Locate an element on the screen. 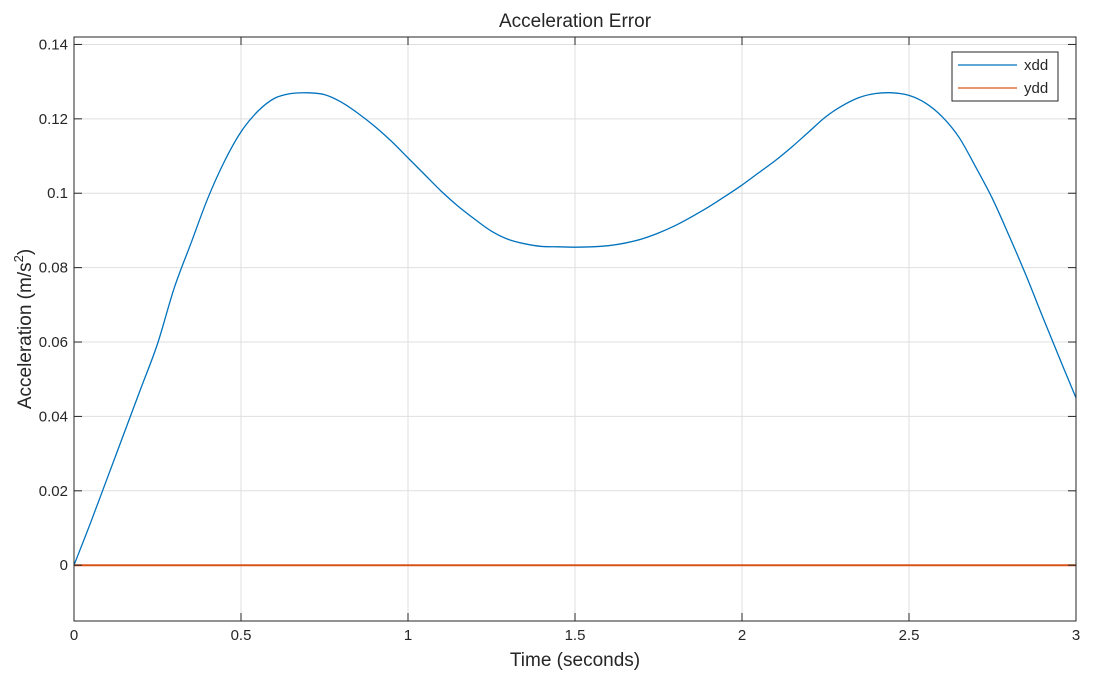 The image size is (1099, 679). y-axis-label-main: Acceleration (m/s is located at coordinates (25, 335).